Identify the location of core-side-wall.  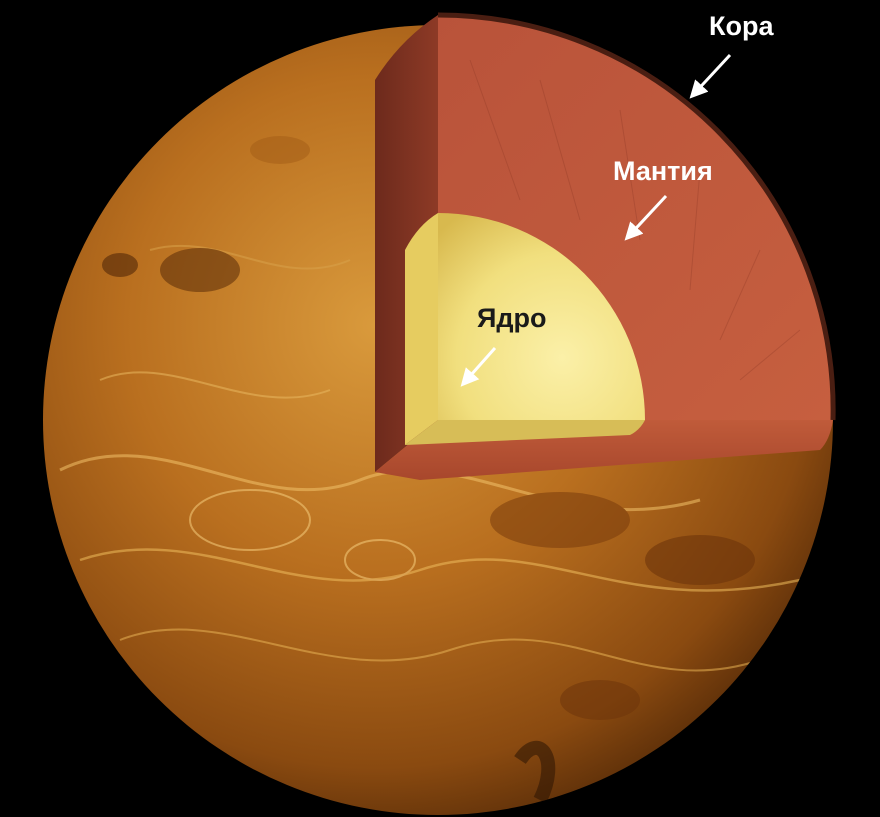
(421, 329).